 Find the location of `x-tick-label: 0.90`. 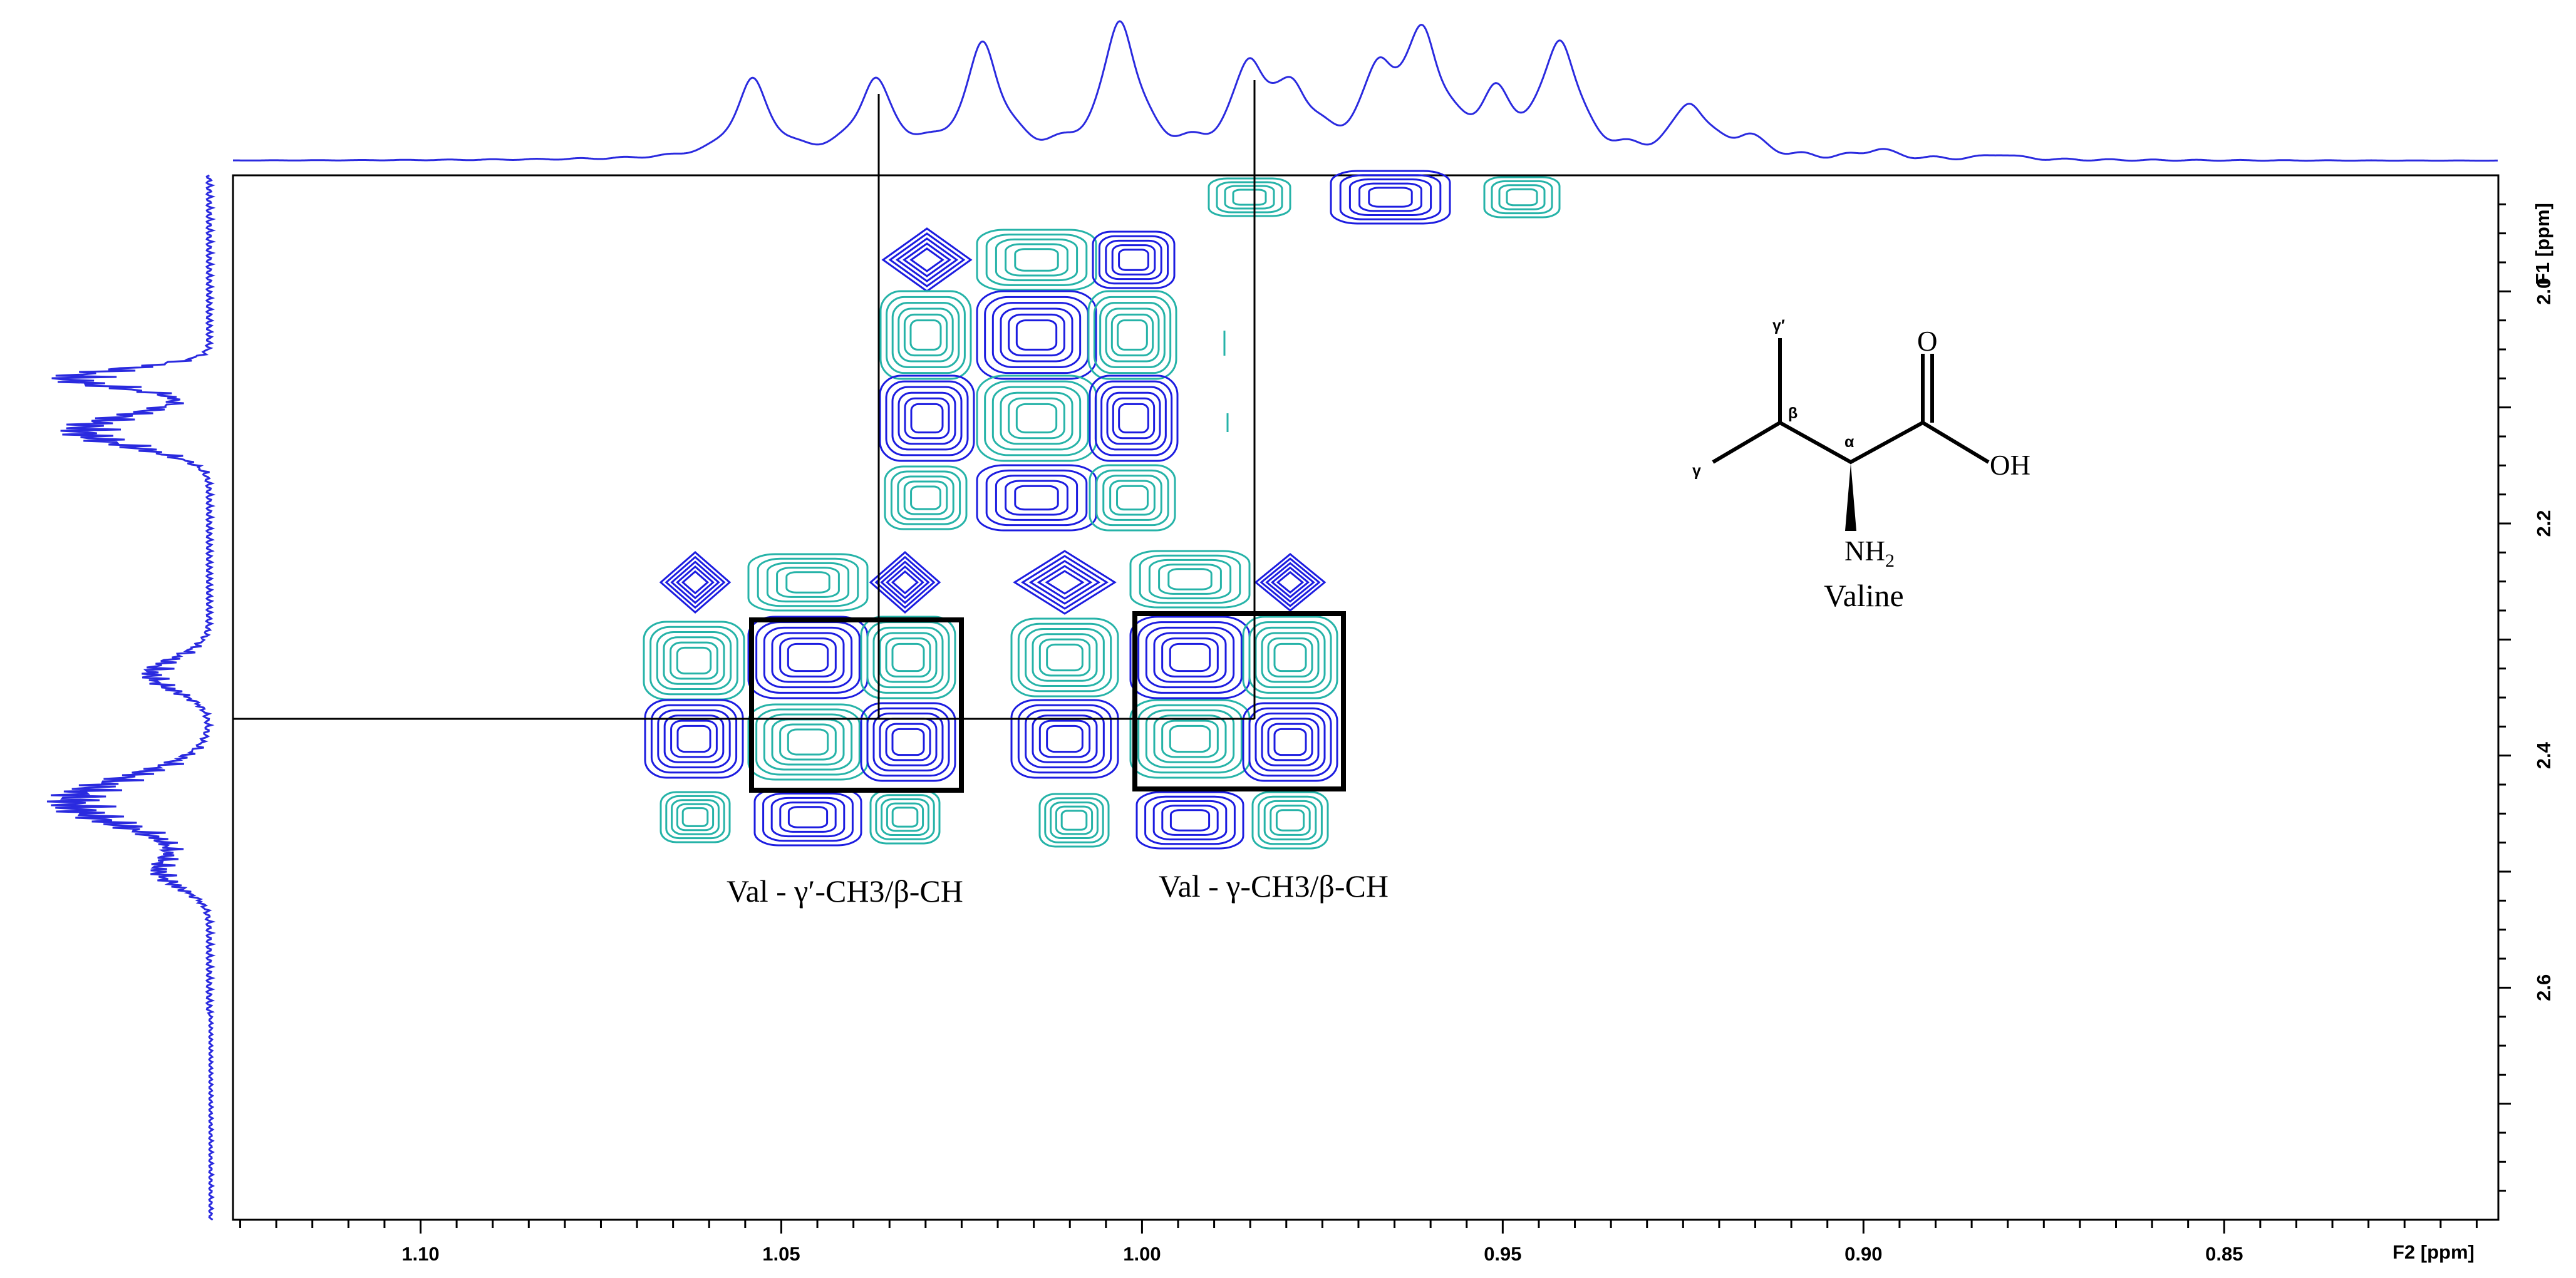

x-tick-label: 0.90 is located at coordinates (1863, 1254).